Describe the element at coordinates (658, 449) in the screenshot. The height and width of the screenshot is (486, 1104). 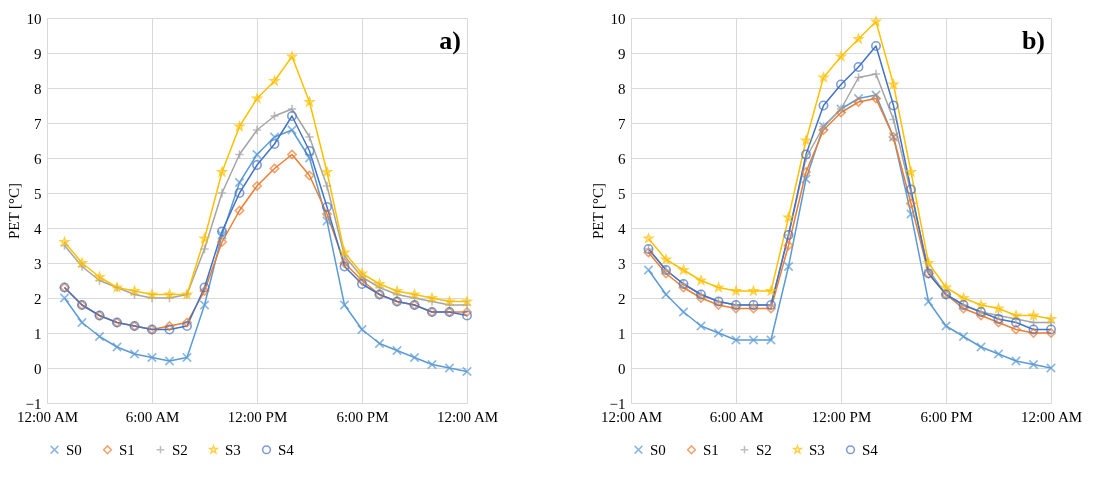
I see `legend-label: S0` at that location.